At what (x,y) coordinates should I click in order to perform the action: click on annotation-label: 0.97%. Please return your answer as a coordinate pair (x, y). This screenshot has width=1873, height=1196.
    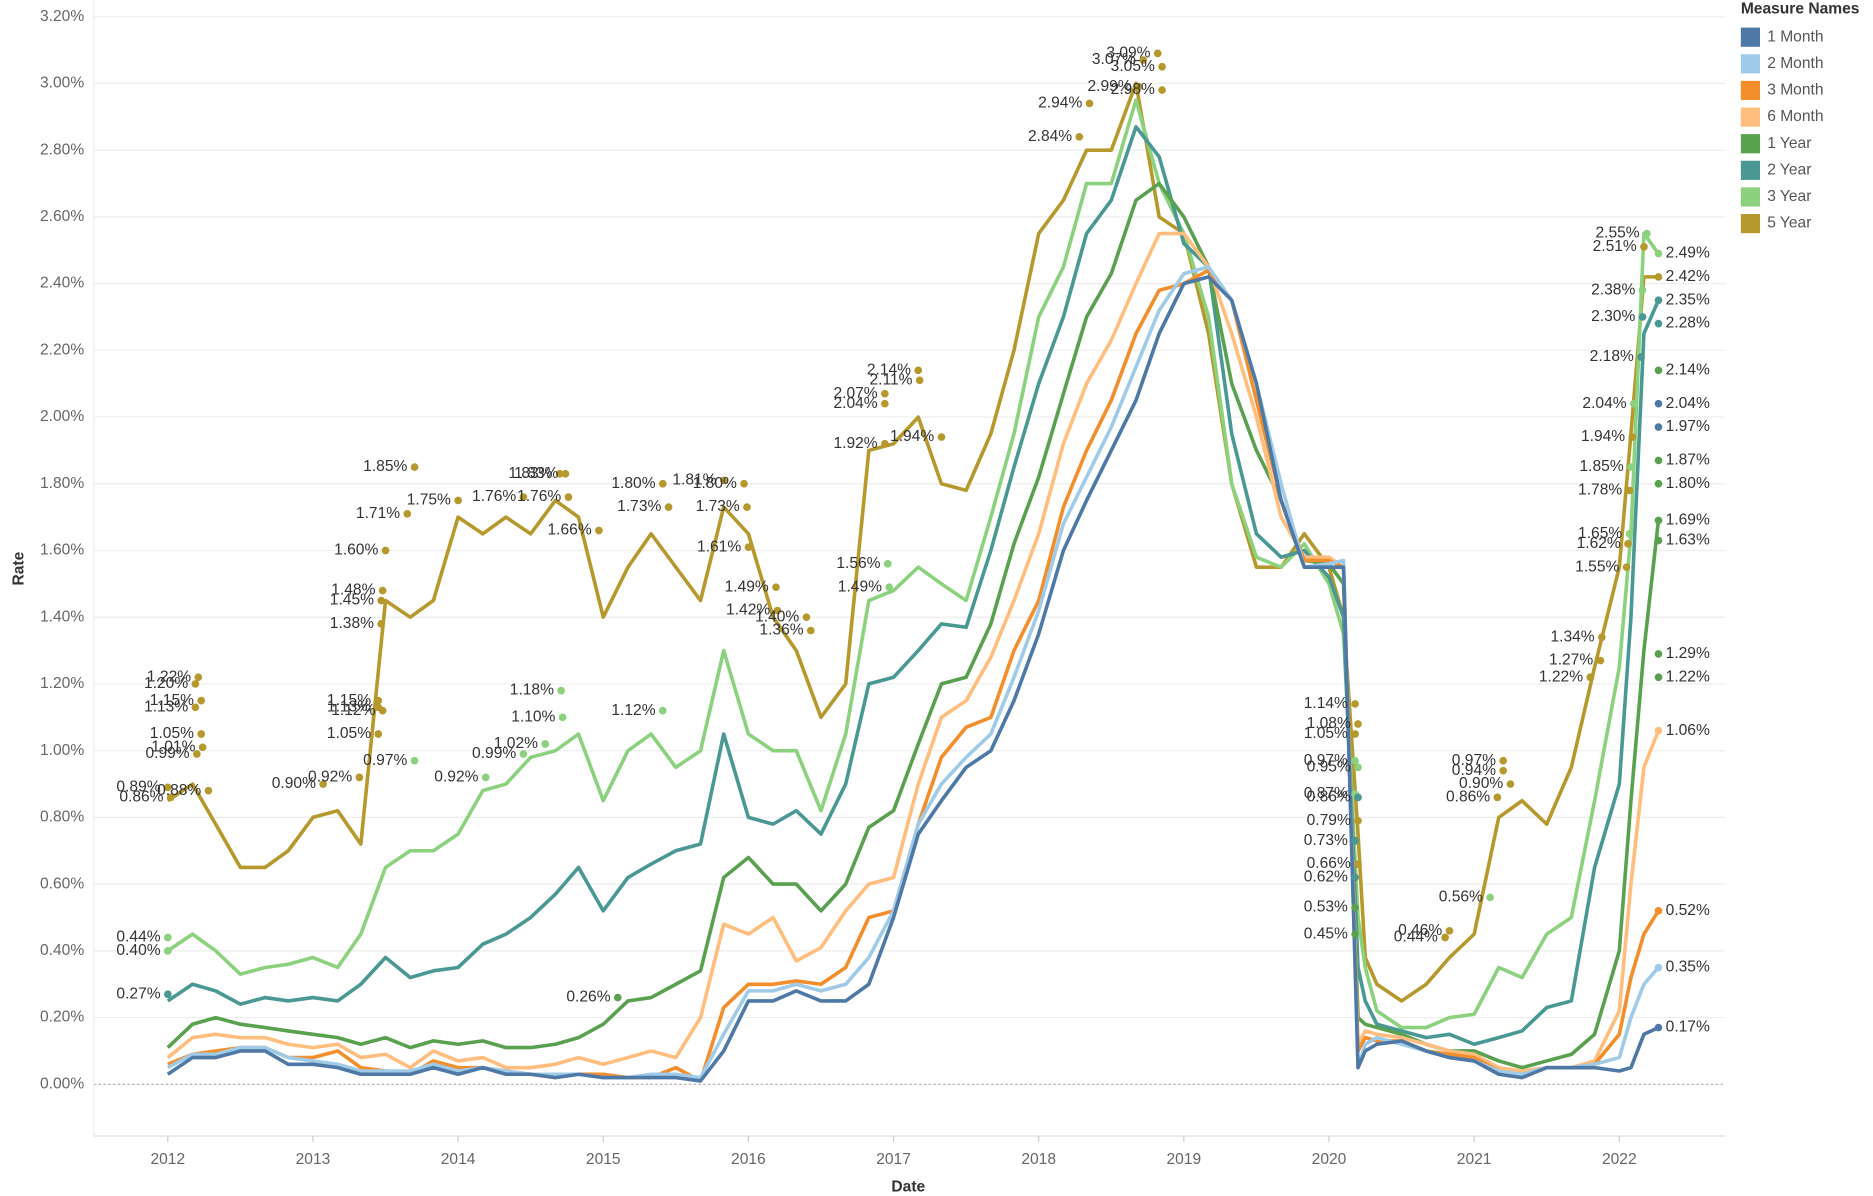
    Looking at the image, I should click on (1474, 760).